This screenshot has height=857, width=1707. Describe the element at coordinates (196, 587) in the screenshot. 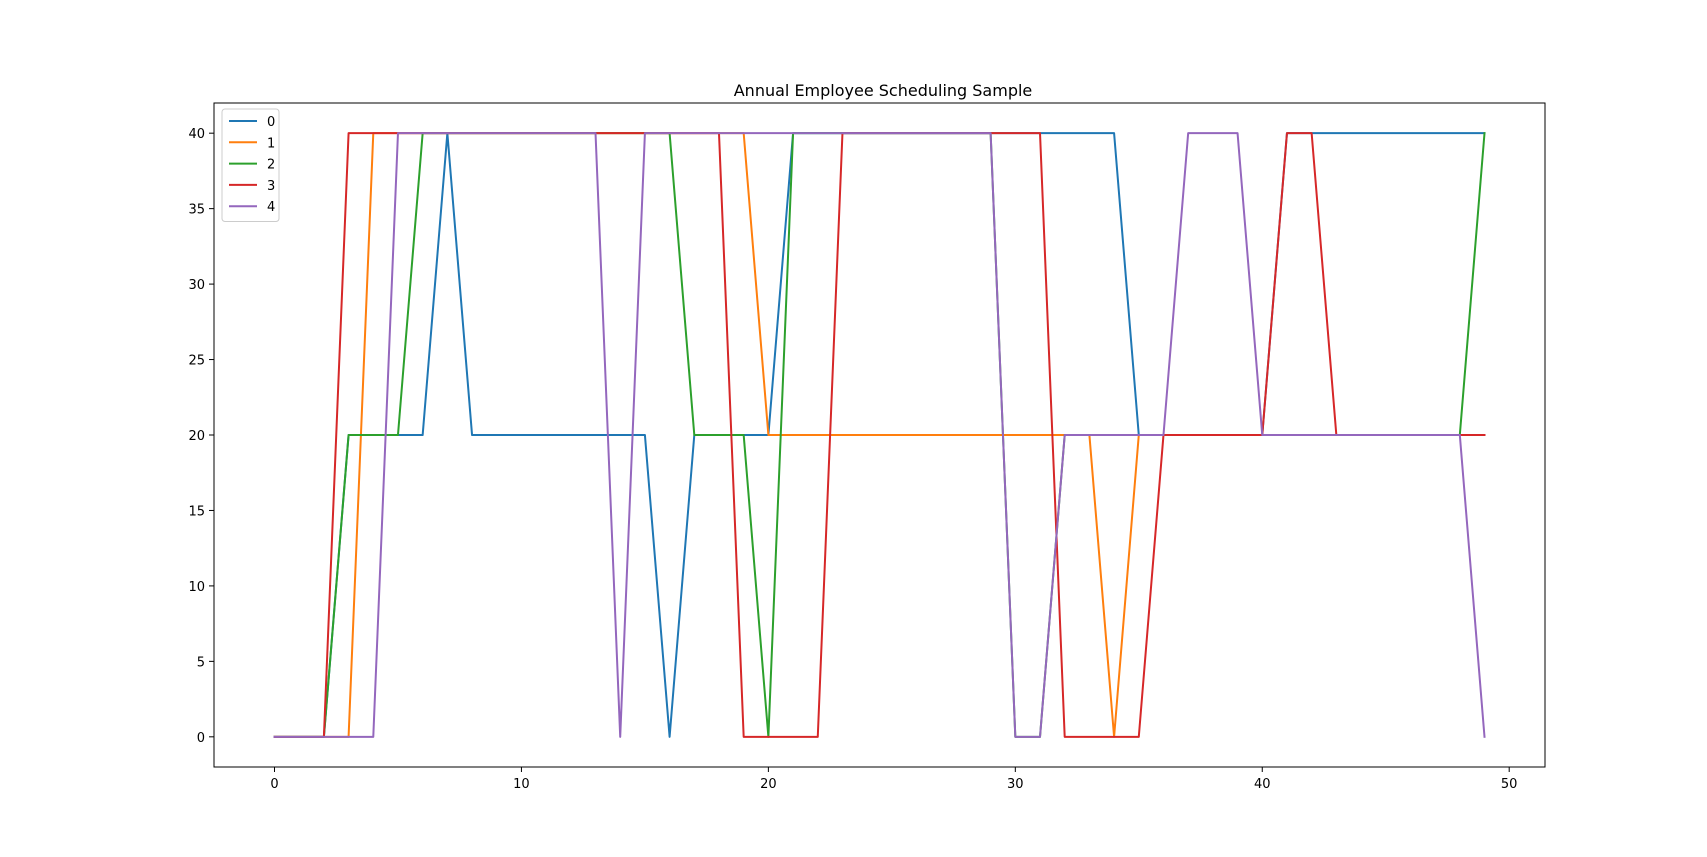

I see `y-tick-label: 10` at that location.